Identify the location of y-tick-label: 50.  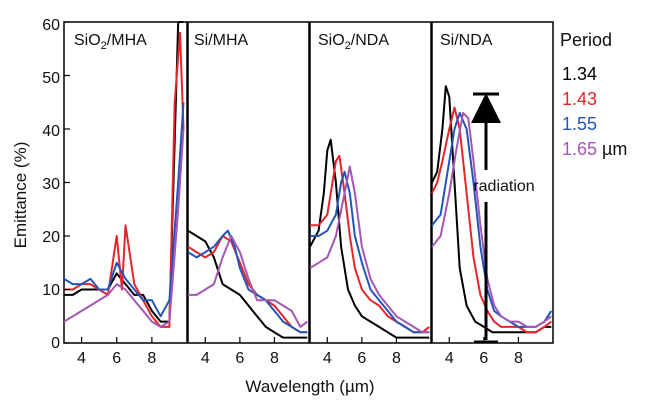
(51, 78).